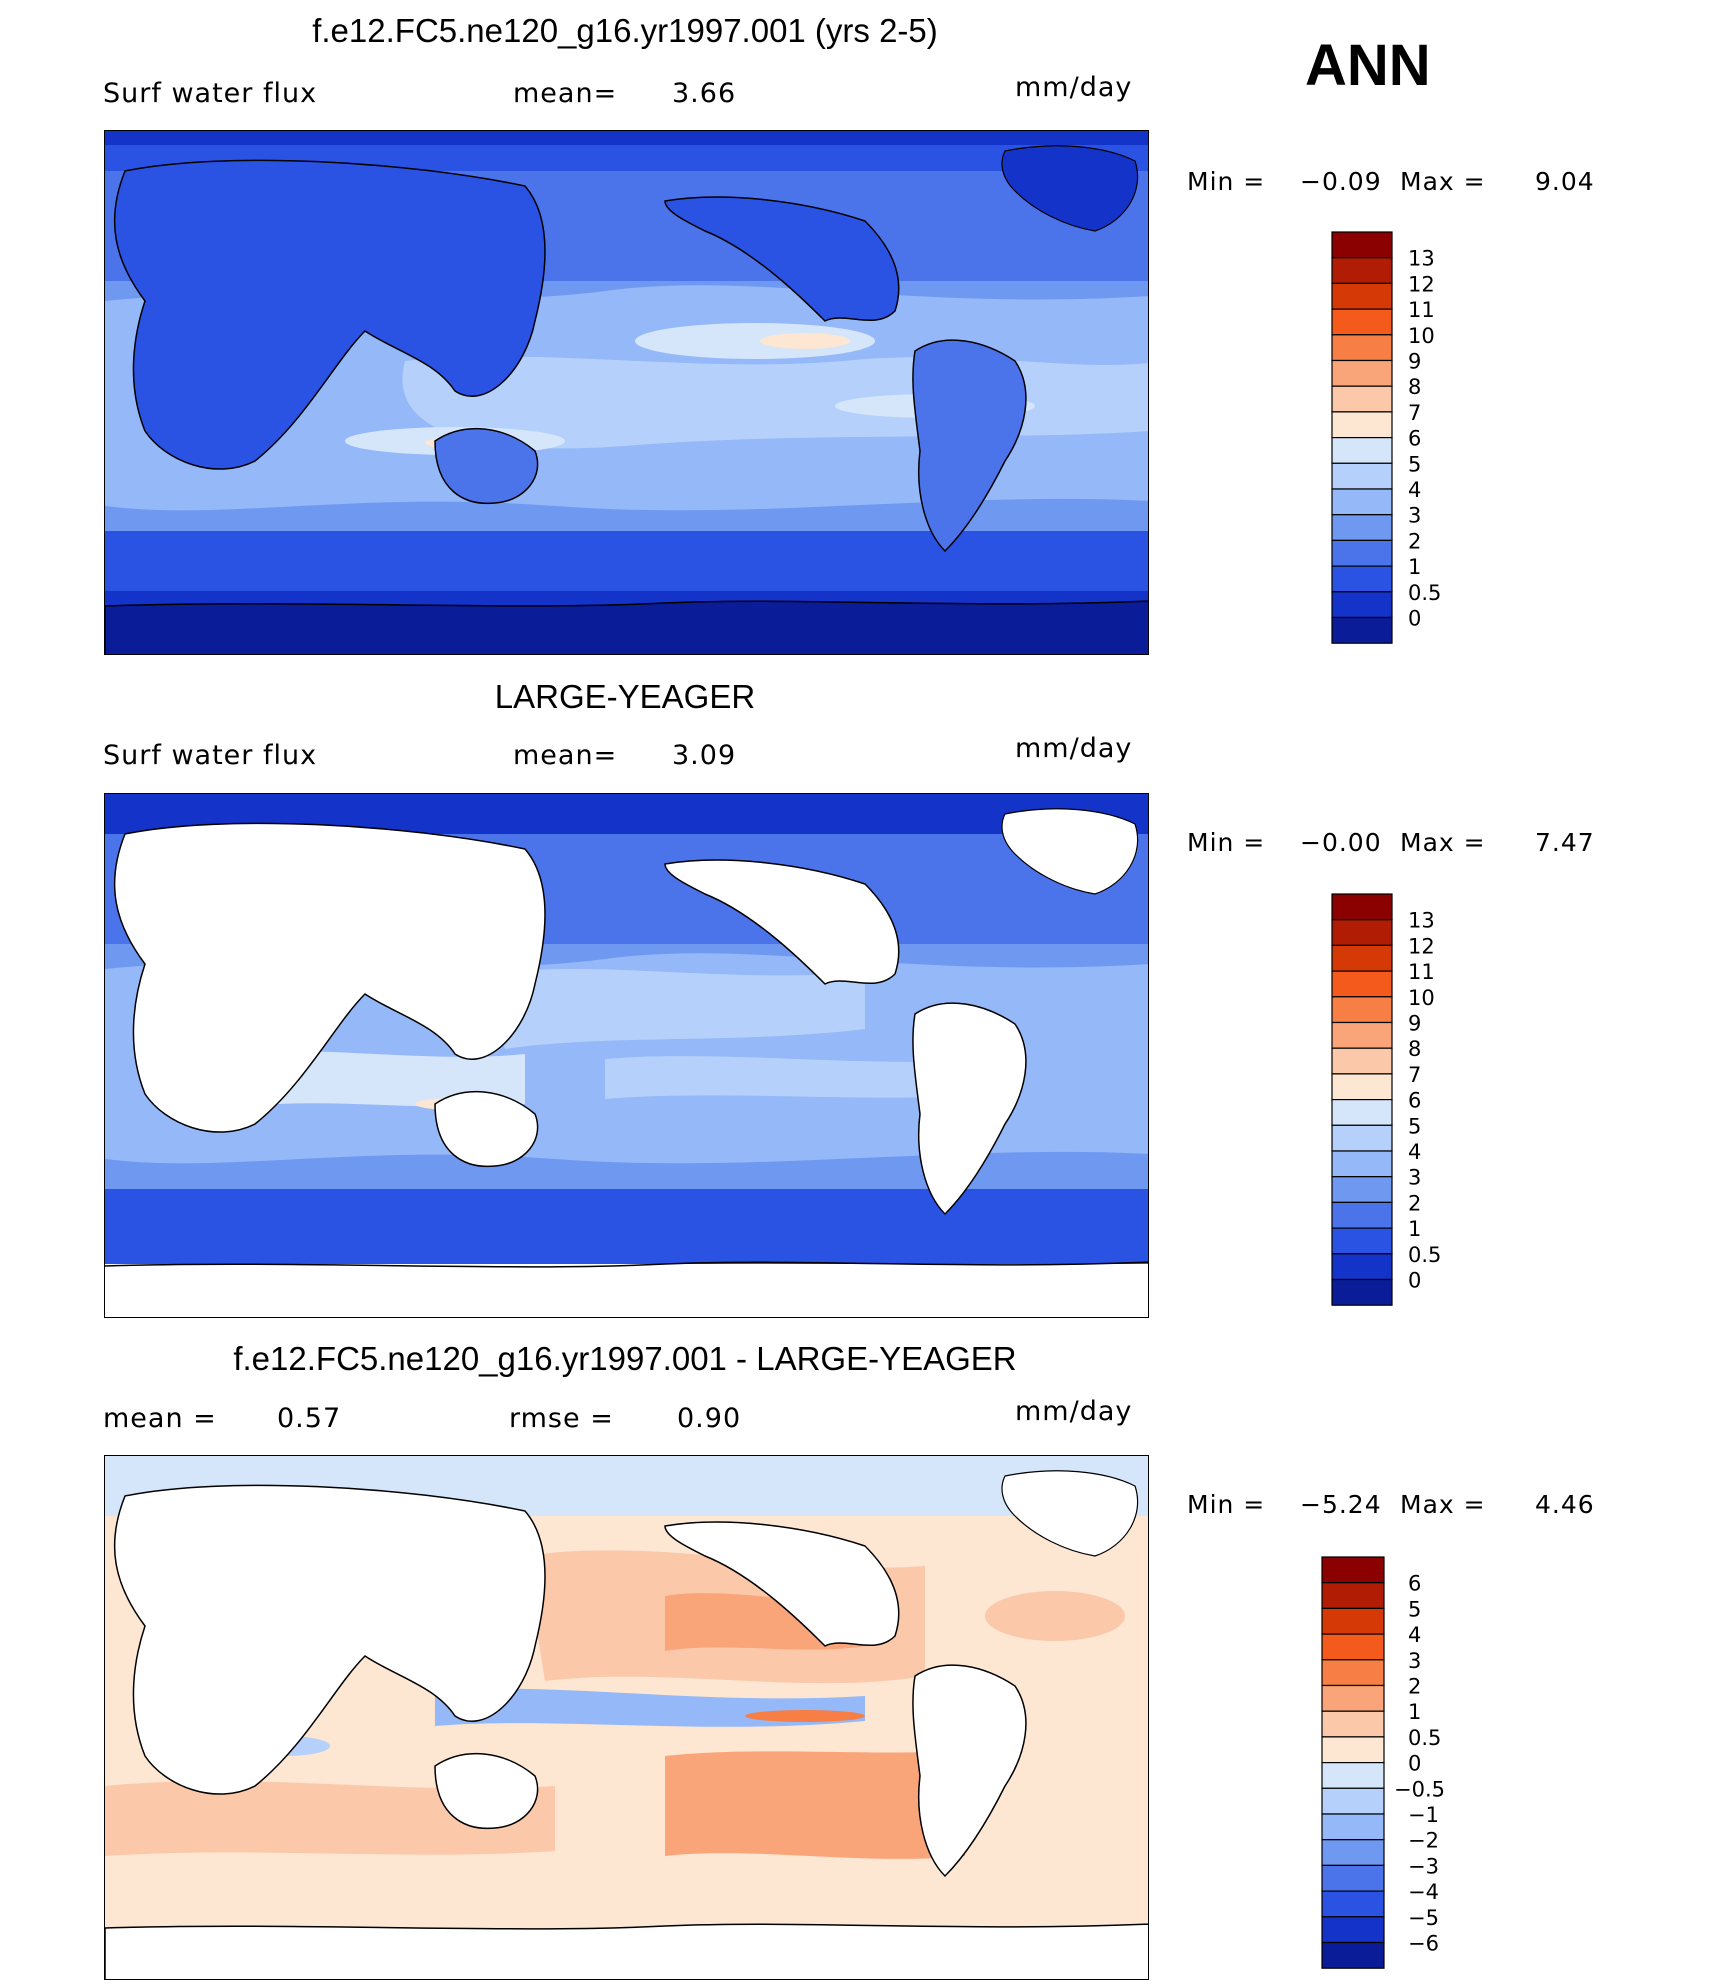  Describe the element at coordinates (210, 93) in the screenshot. I see `panel1-variable-label: Surf water flux` at that location.